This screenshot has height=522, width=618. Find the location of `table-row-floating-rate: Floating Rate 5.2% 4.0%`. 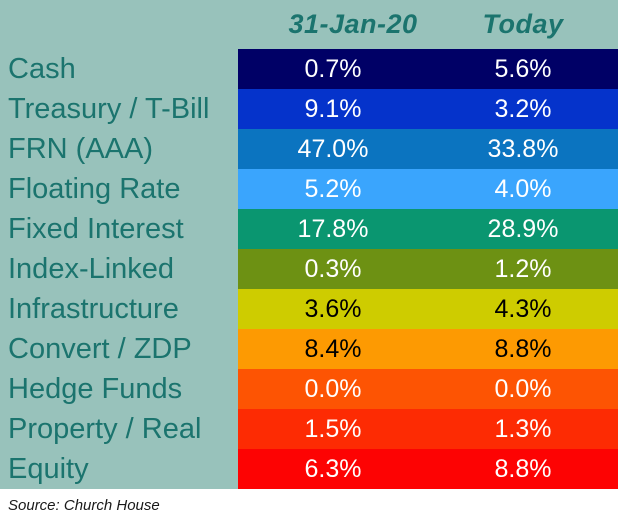

table-row-floating-rate: Floating Rate 5.2% 4.0% is located at coordinates (309, 189).